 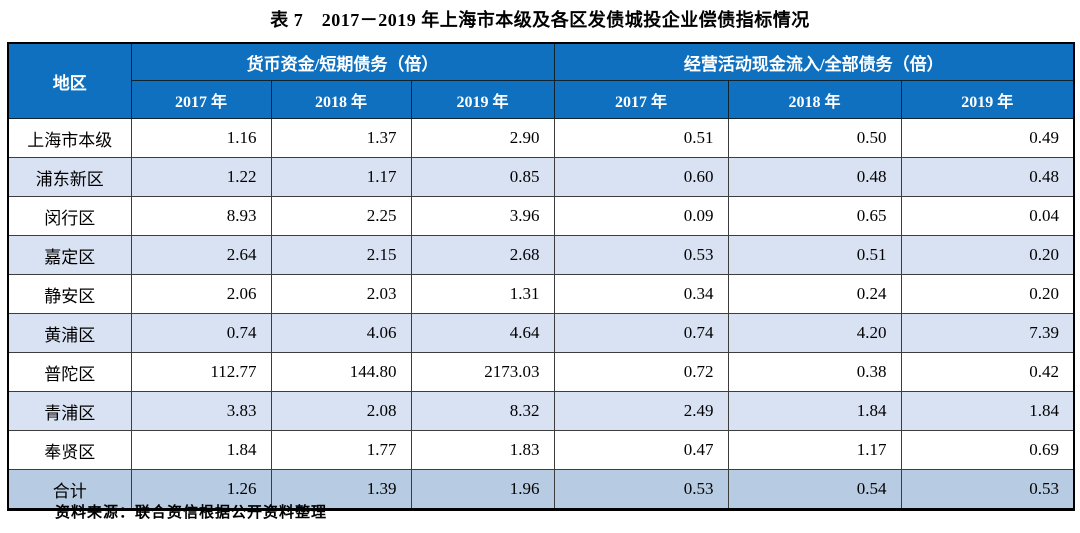 What do you see at coordinates (69, 333) in the screenshot?
I see `region-cell: 黄浦区` at bounding box center [69, 333].